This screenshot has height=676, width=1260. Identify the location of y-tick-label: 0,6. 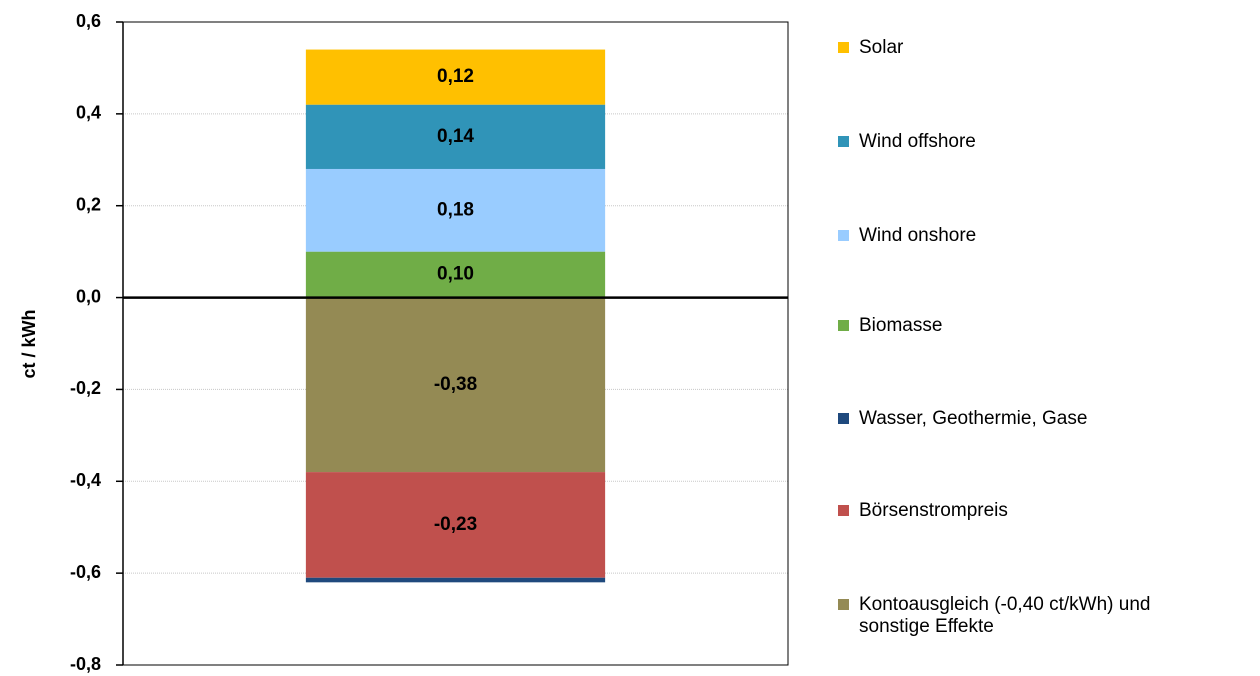
(88, 21).